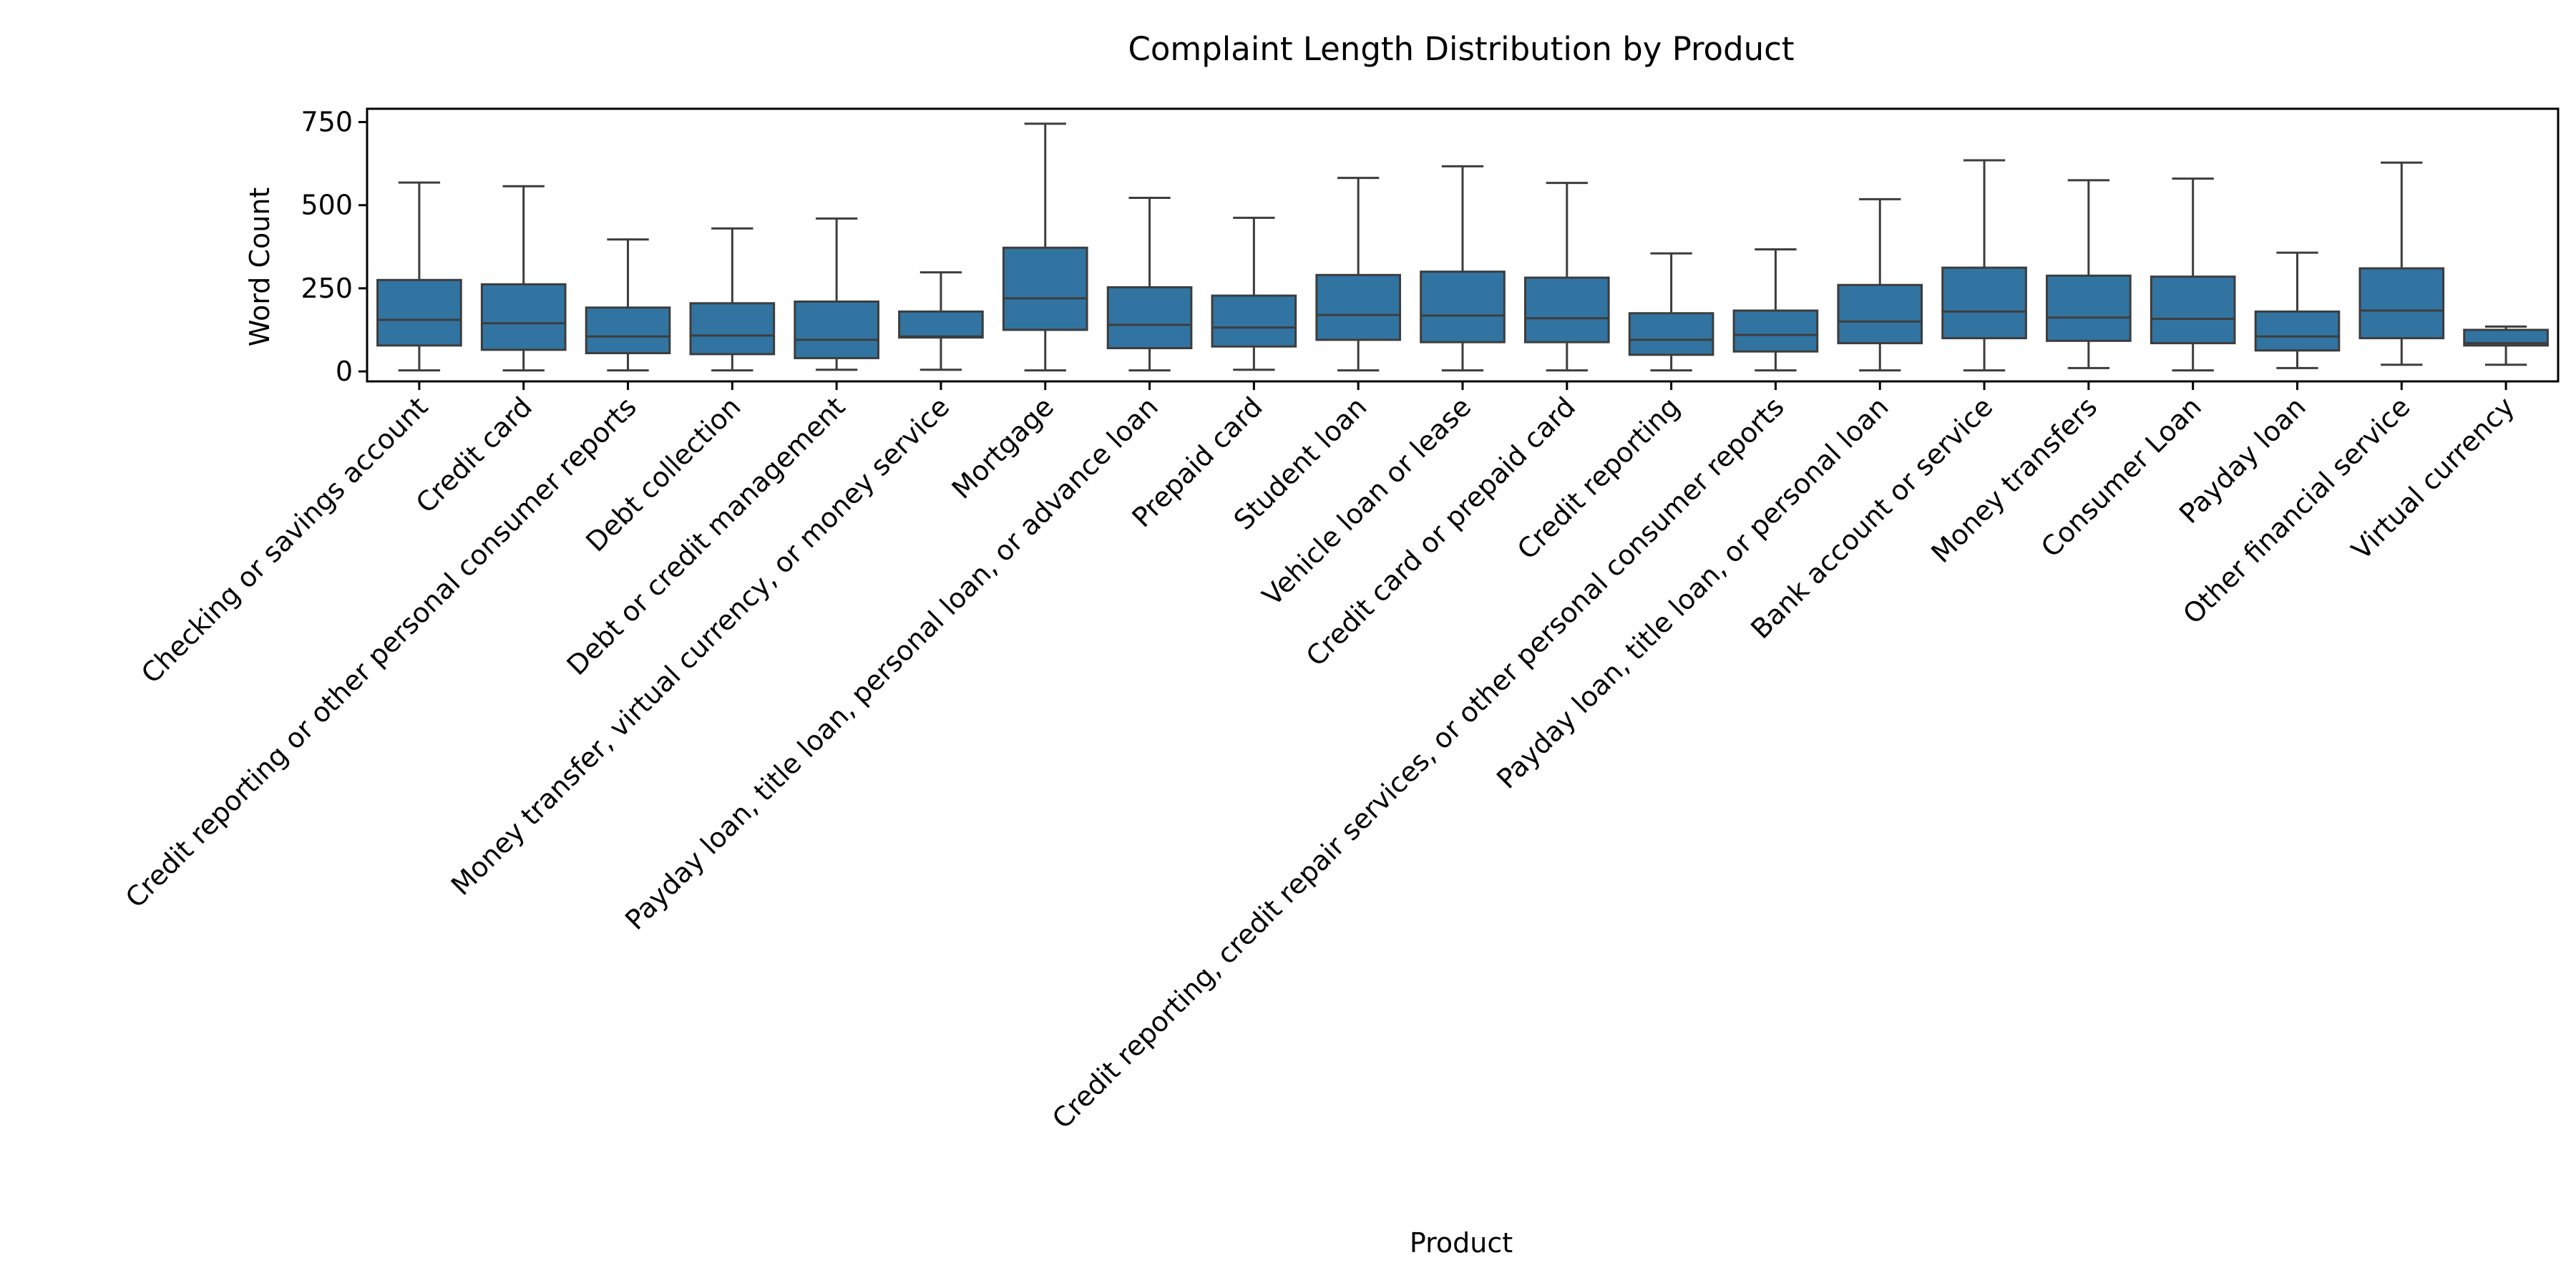 This screenshot has height=1288, width=2576. I want to click on x-tick-label: Vehicle loan or lease, so click(1367, 501).